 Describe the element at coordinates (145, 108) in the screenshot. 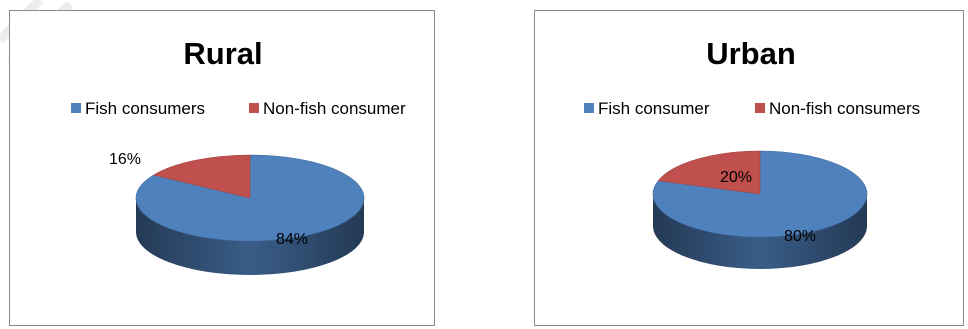

I see `legend-label-fish: Fish consumers` at that location.